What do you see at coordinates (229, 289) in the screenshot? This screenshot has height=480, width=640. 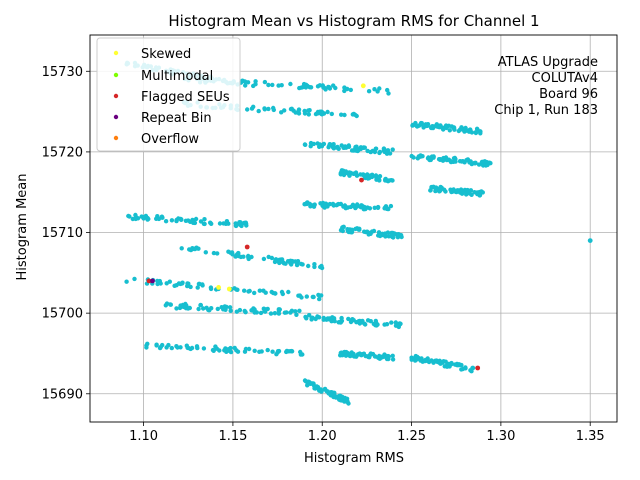 I see `data-point-skewed` at bounding box center [229, 289].